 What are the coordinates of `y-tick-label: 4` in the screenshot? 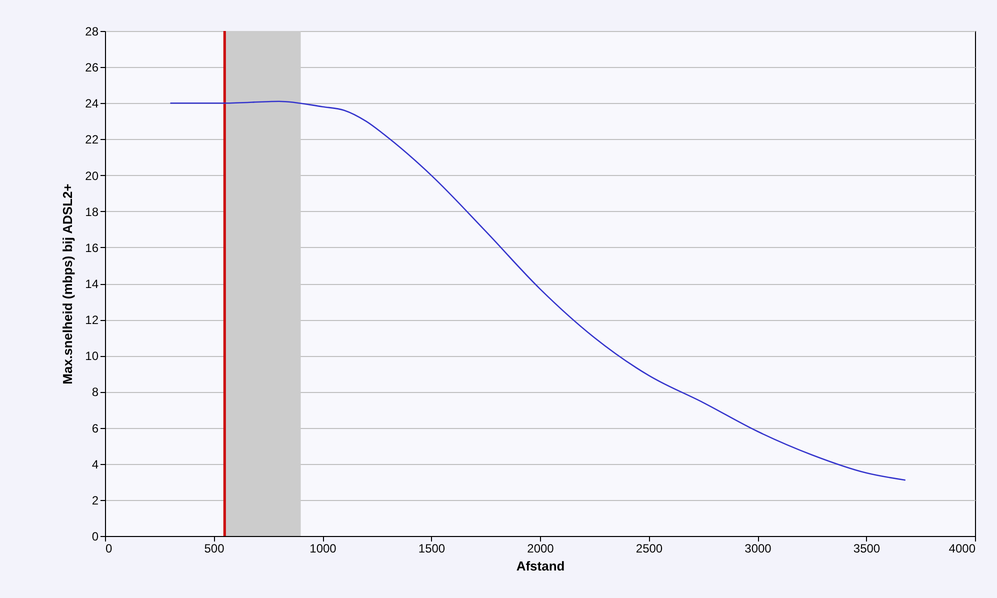 It's located at (95, 464).